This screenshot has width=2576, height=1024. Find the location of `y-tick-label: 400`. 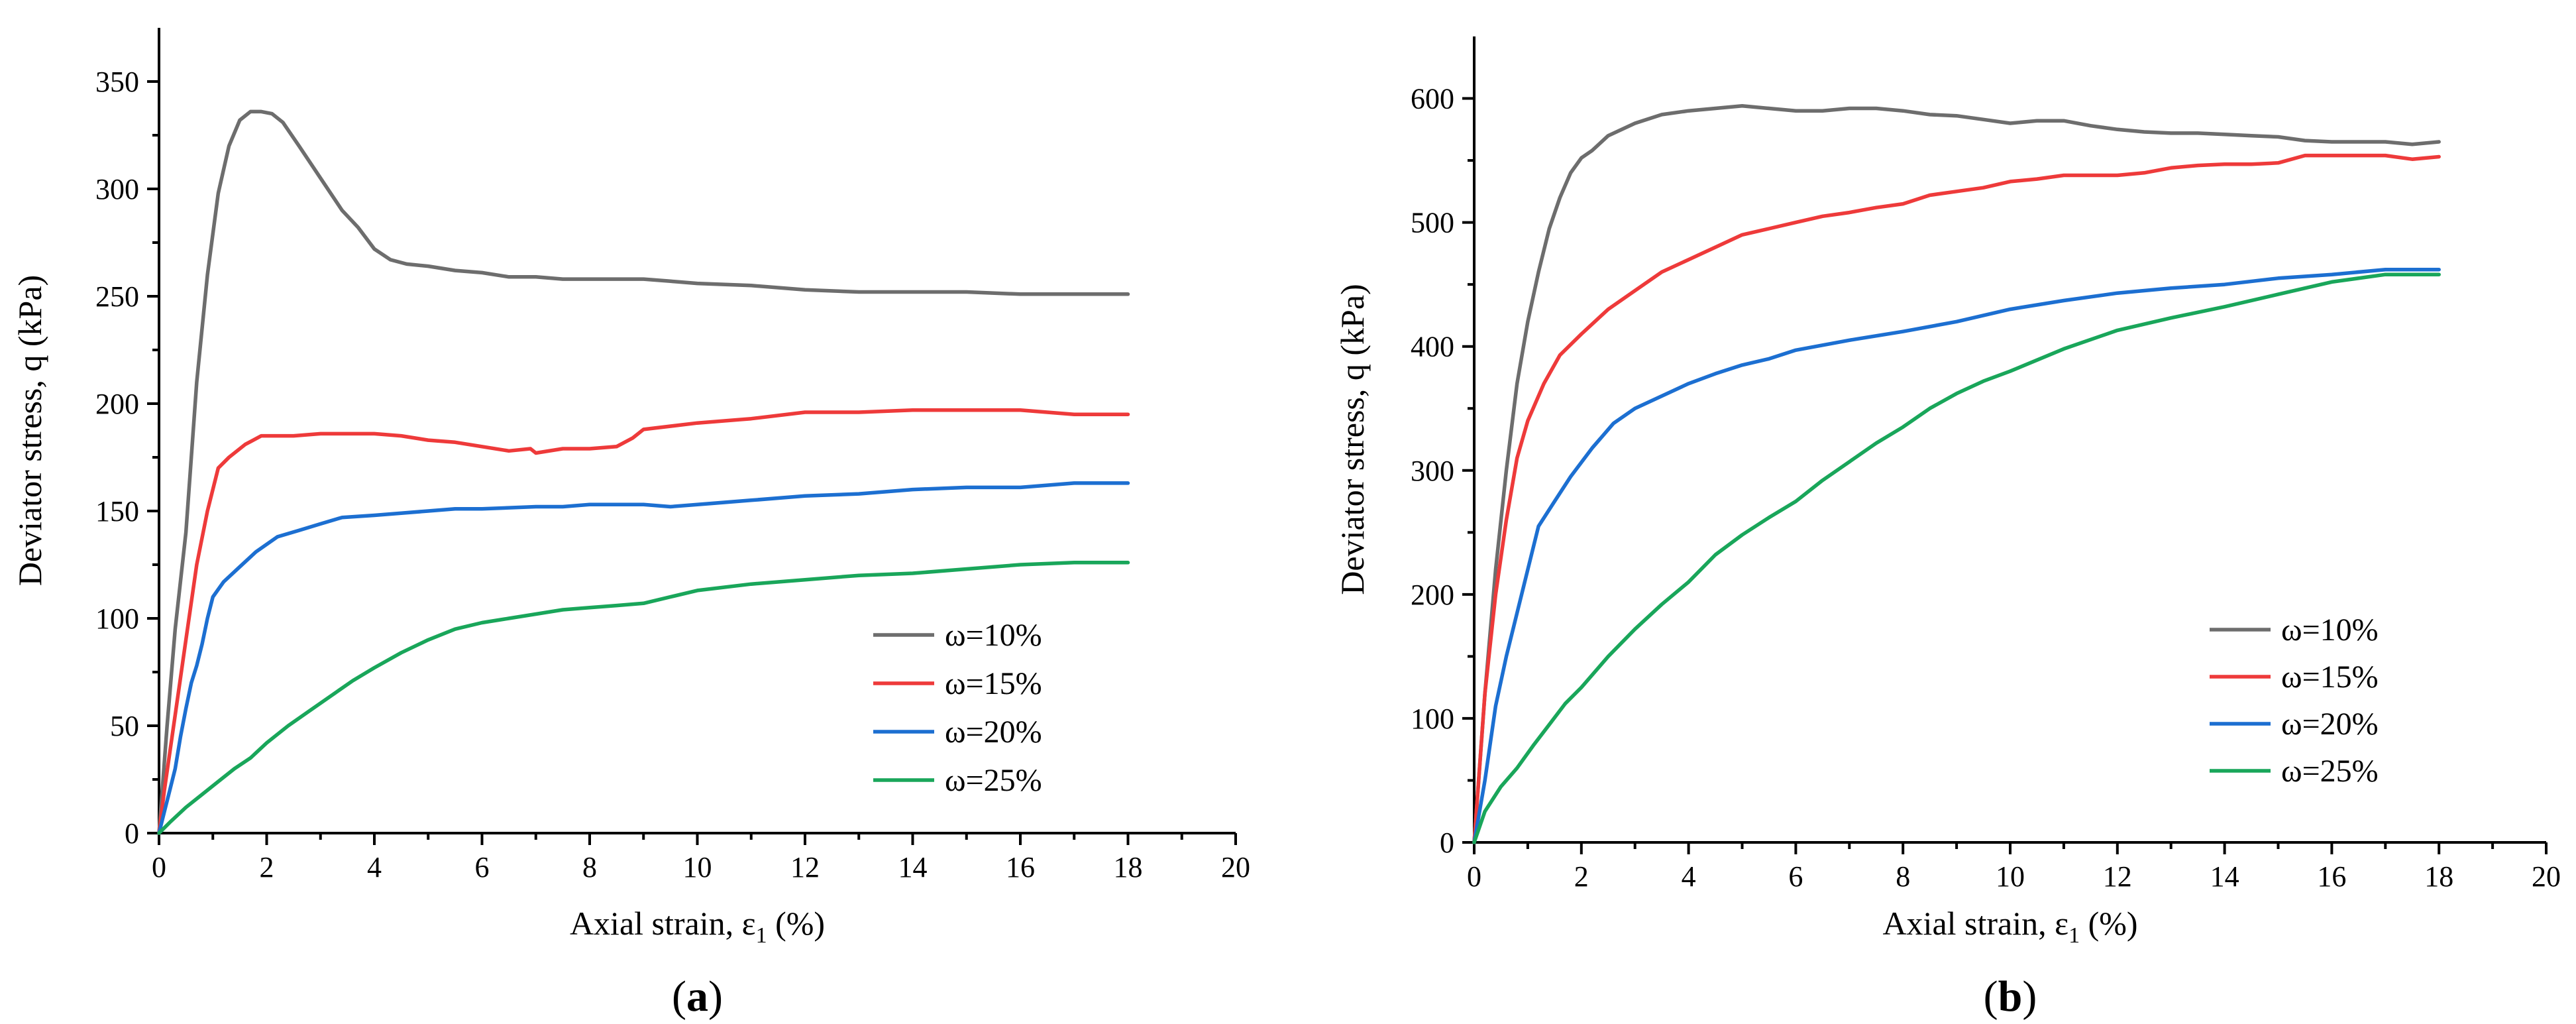

y-tick-label: 400 is located at coordinates (1432, 347).